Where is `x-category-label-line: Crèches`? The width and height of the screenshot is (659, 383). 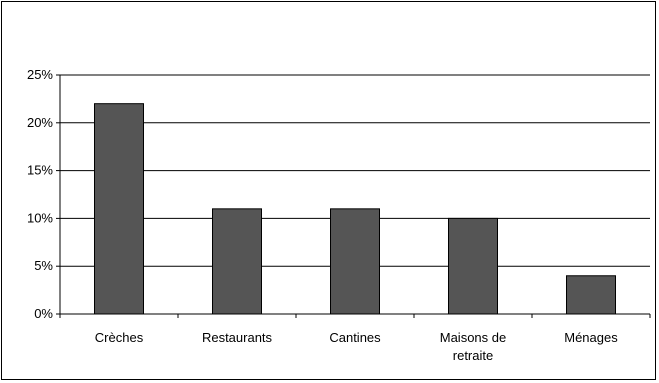
x-category-label-line: Crèches is located at coordinates (119, 337).